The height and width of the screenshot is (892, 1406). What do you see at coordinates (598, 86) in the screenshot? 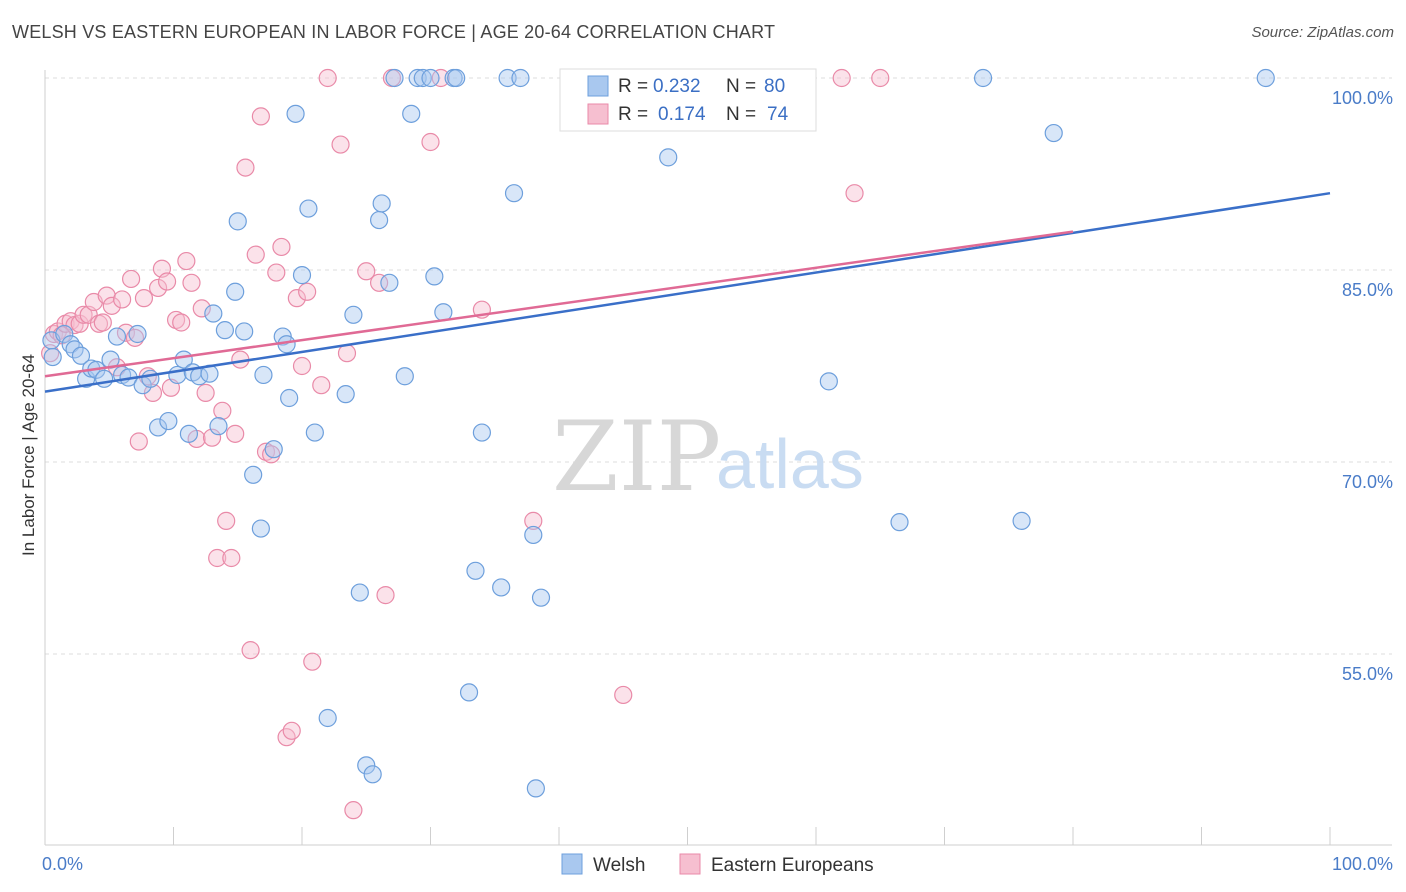
I see `legend-swatch-welsh` at bounding box center [598, 86].